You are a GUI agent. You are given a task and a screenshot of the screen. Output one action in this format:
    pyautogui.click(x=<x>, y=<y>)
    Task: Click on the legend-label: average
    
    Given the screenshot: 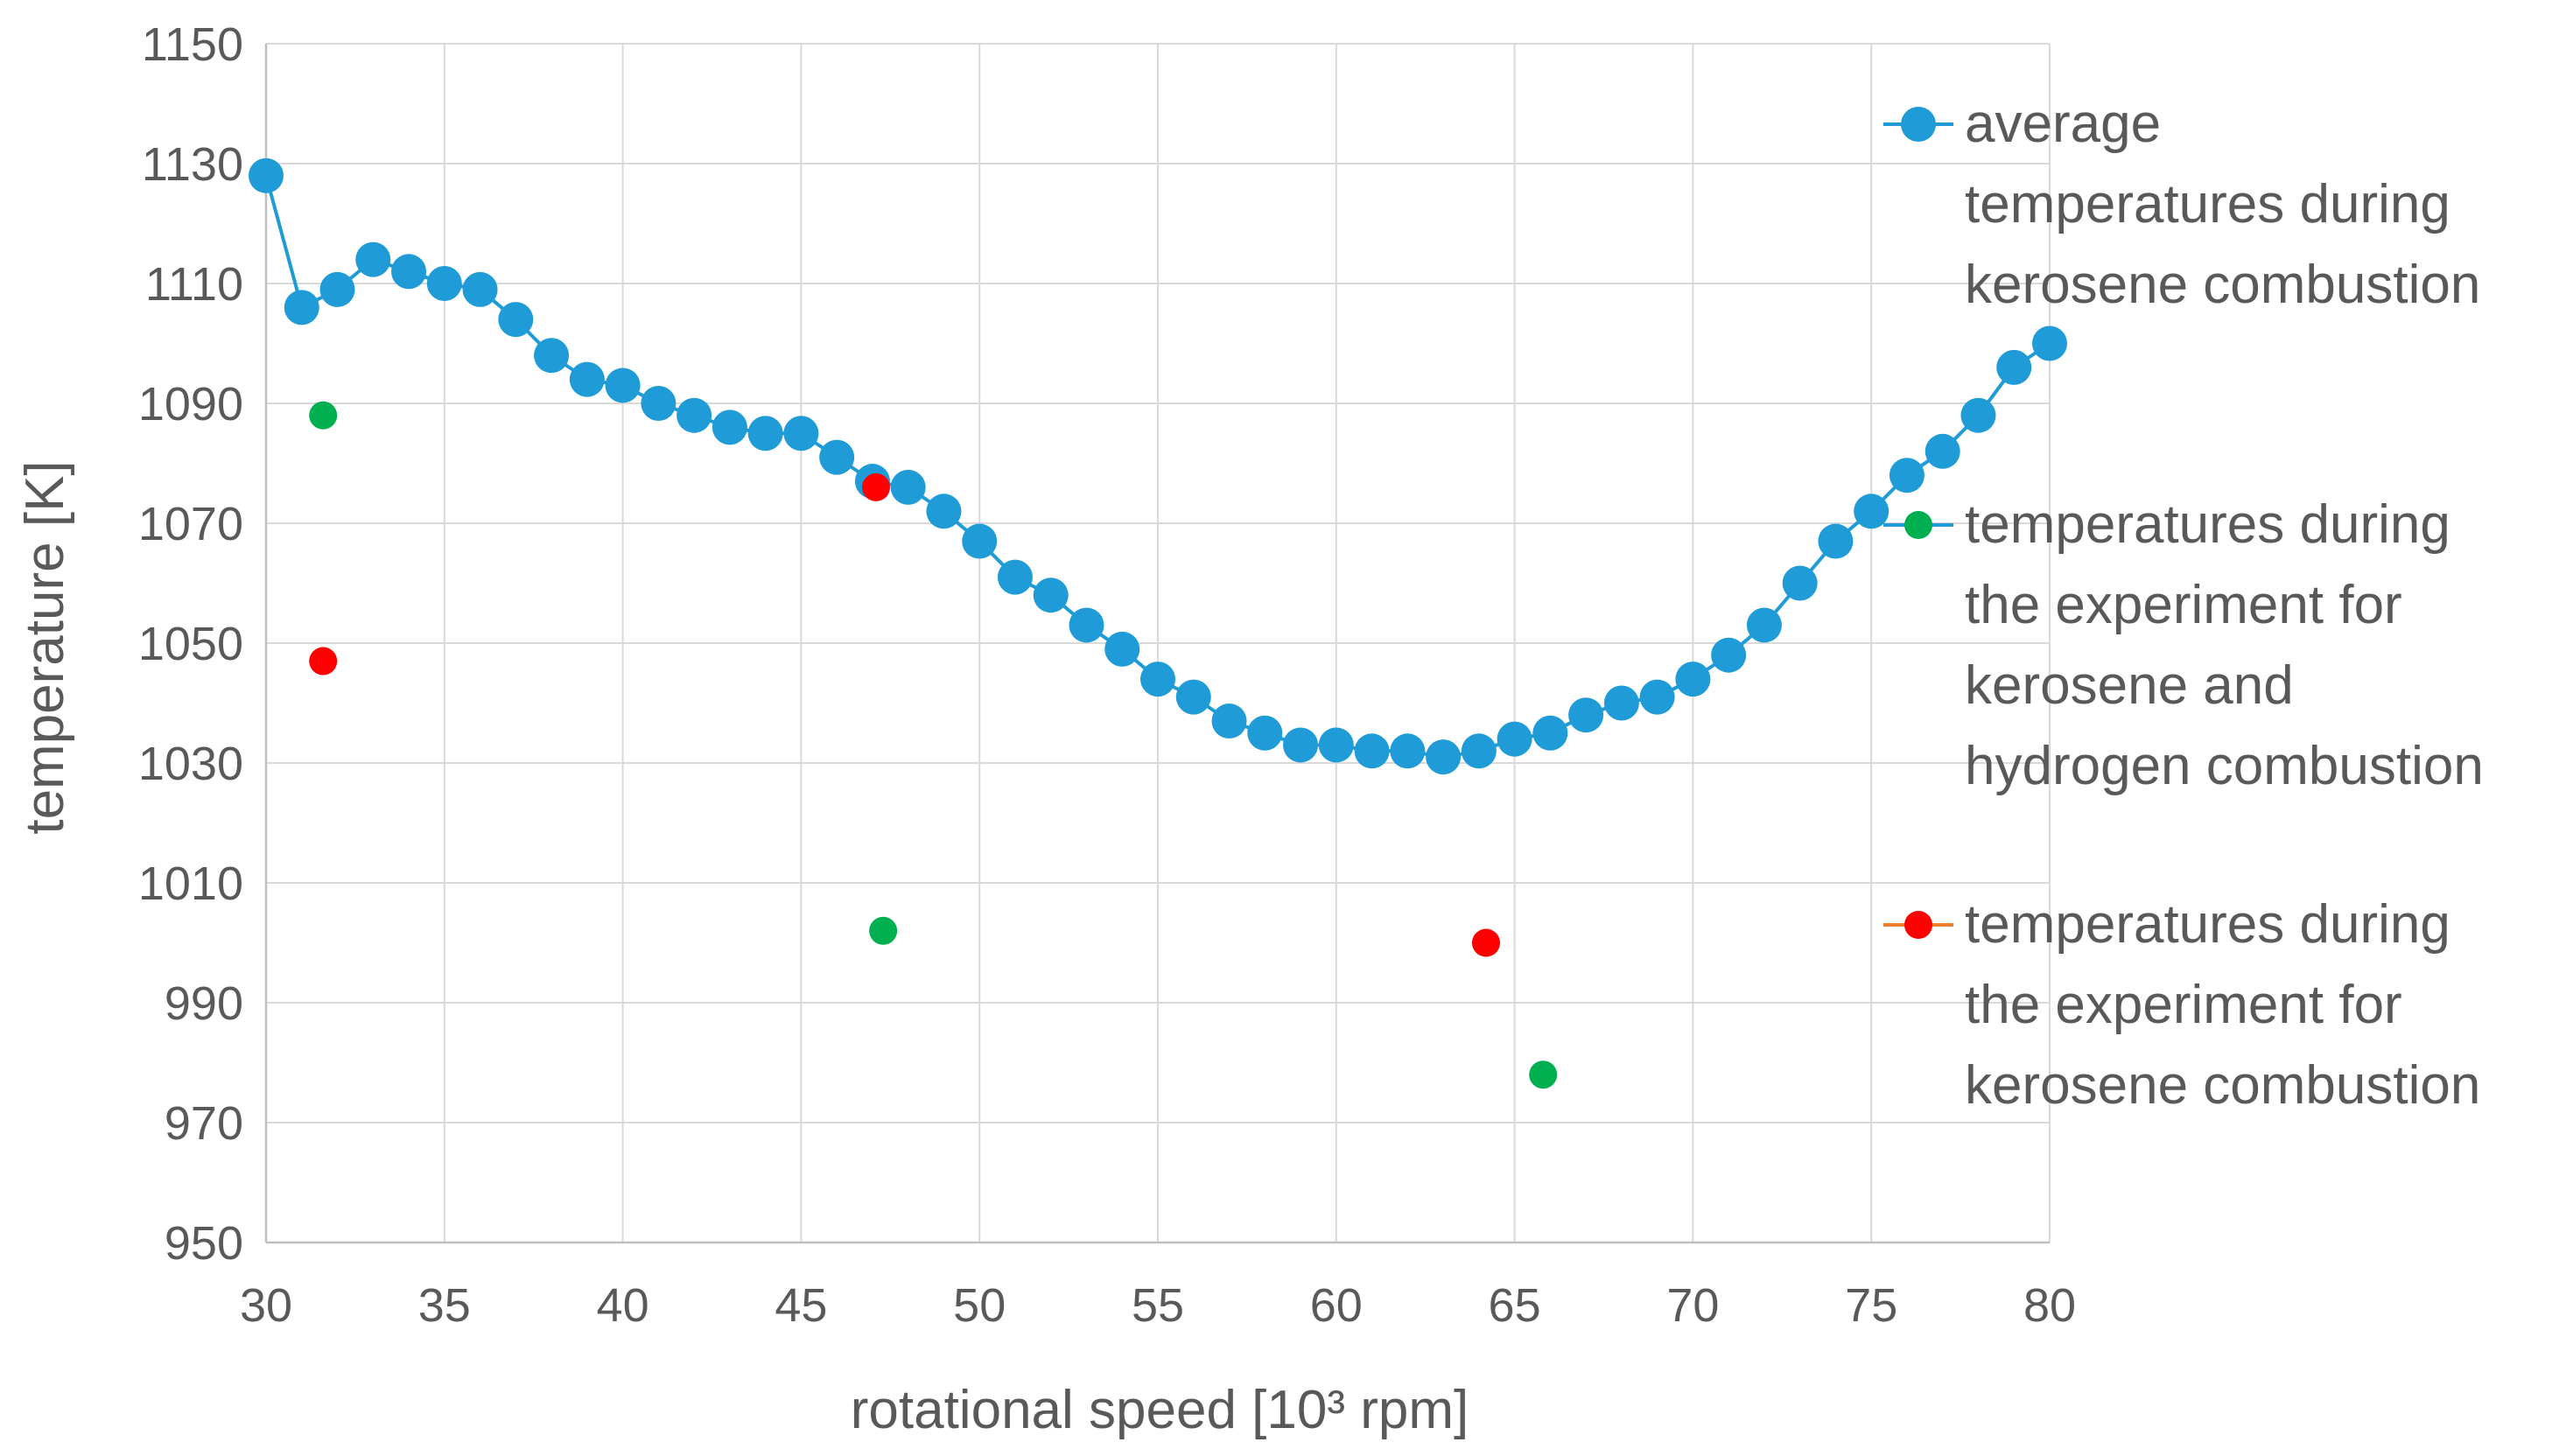 What is the action you would take?
    pyautogui.click(x=2063, y=124)
    